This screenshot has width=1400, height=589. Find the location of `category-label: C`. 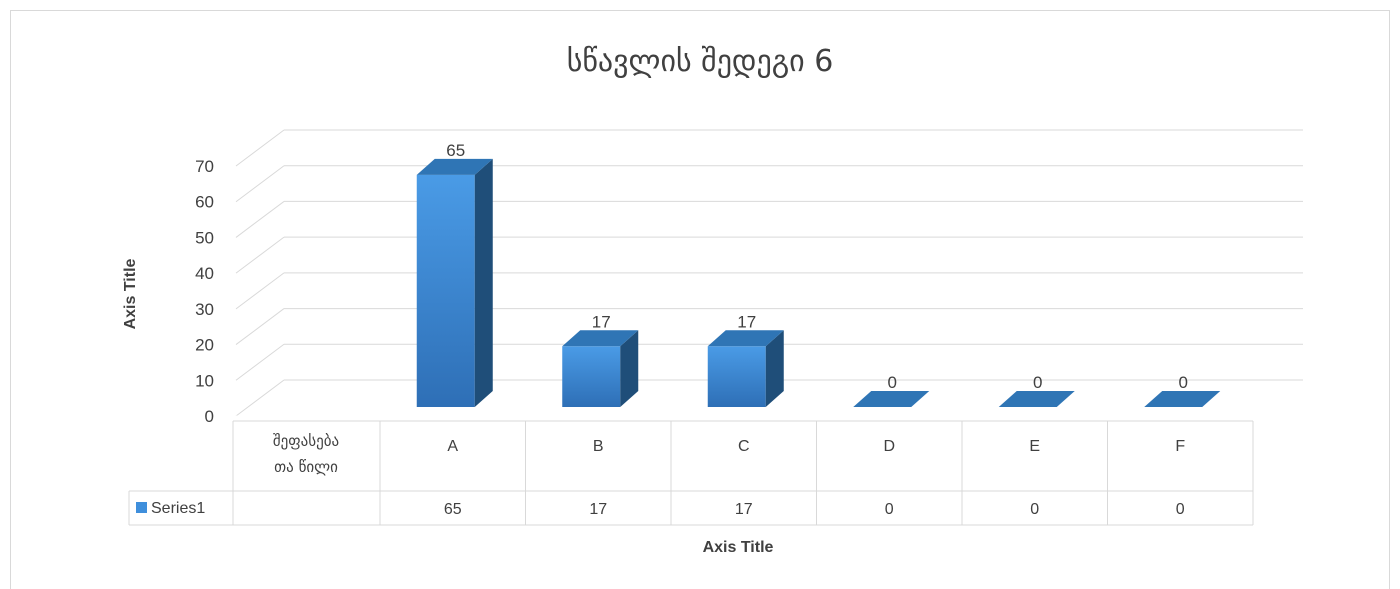

category-label: C is located at coordinates (744, 446).